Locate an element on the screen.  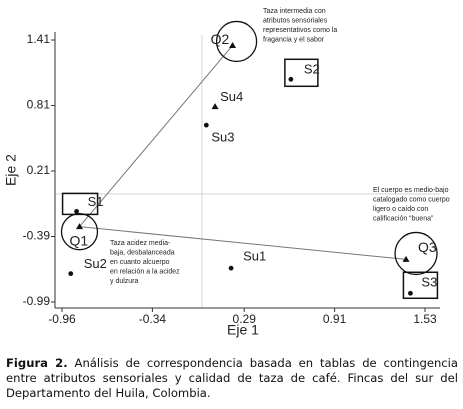
x-tick-label: -0.34 is located at coordinates (153, 319).